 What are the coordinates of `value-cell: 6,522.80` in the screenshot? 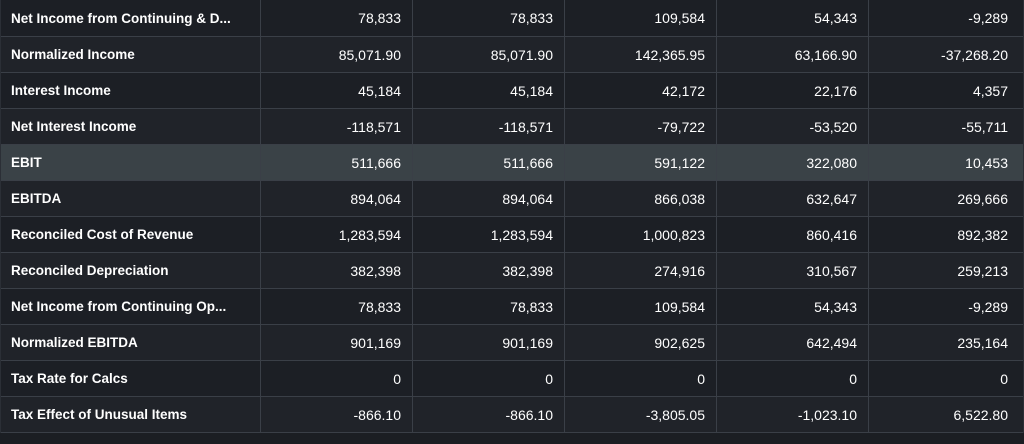 It's located at (981, 414).